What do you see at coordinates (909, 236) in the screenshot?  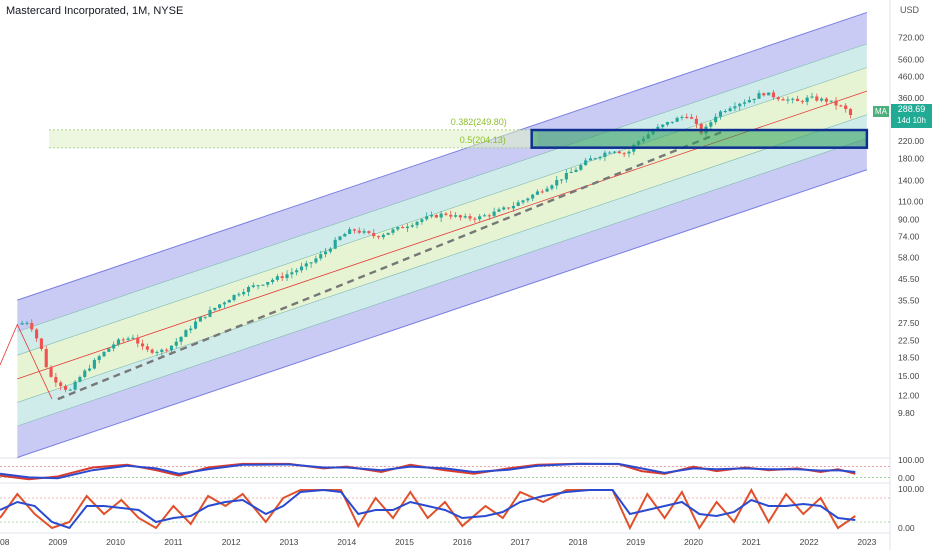 I see `y-tick-label: 74.00` at bounding box center [909, 236].